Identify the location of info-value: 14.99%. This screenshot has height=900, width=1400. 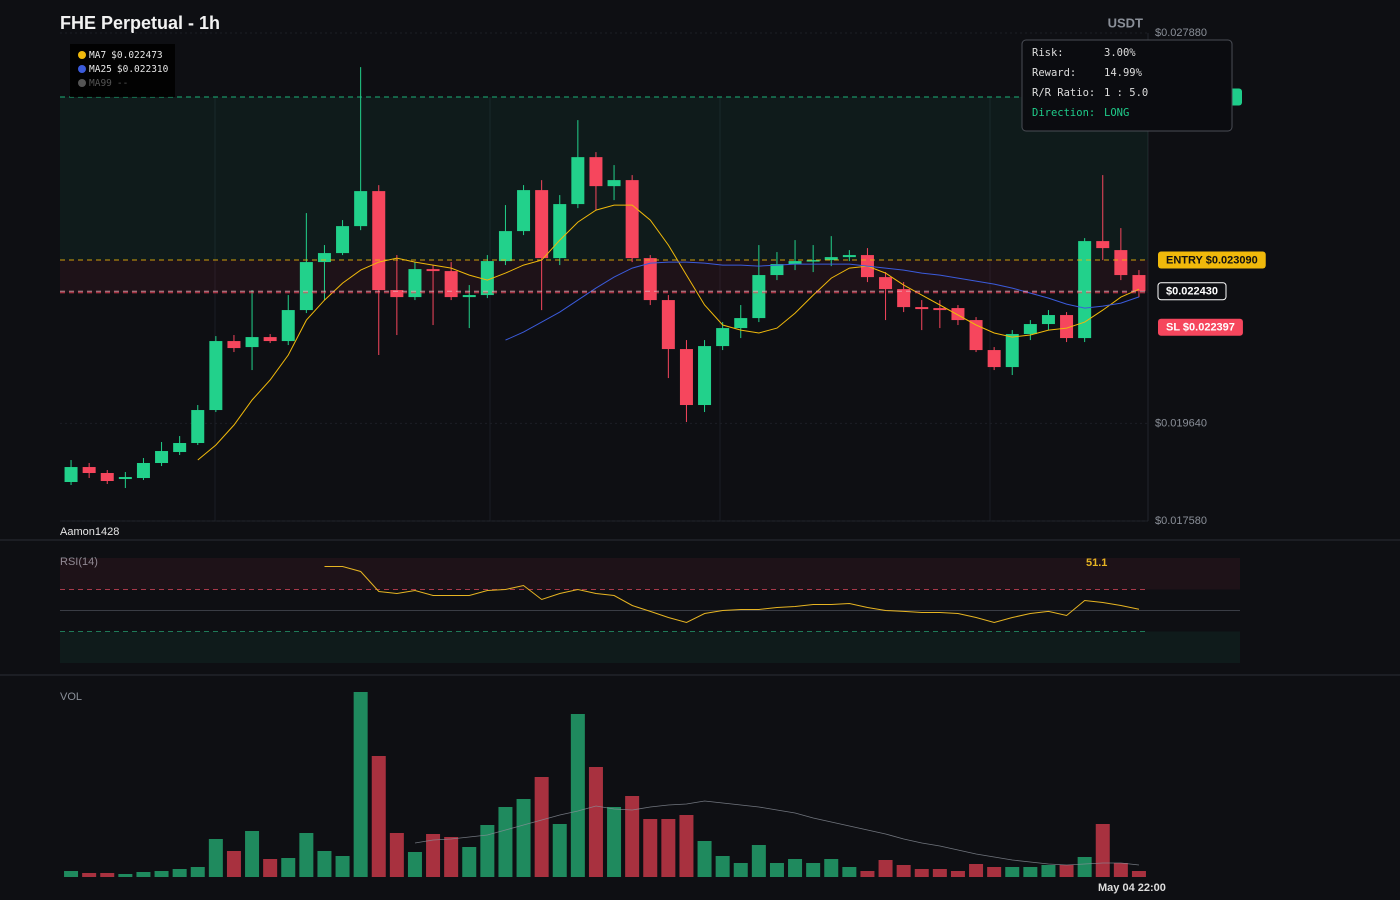
(1123, 73).